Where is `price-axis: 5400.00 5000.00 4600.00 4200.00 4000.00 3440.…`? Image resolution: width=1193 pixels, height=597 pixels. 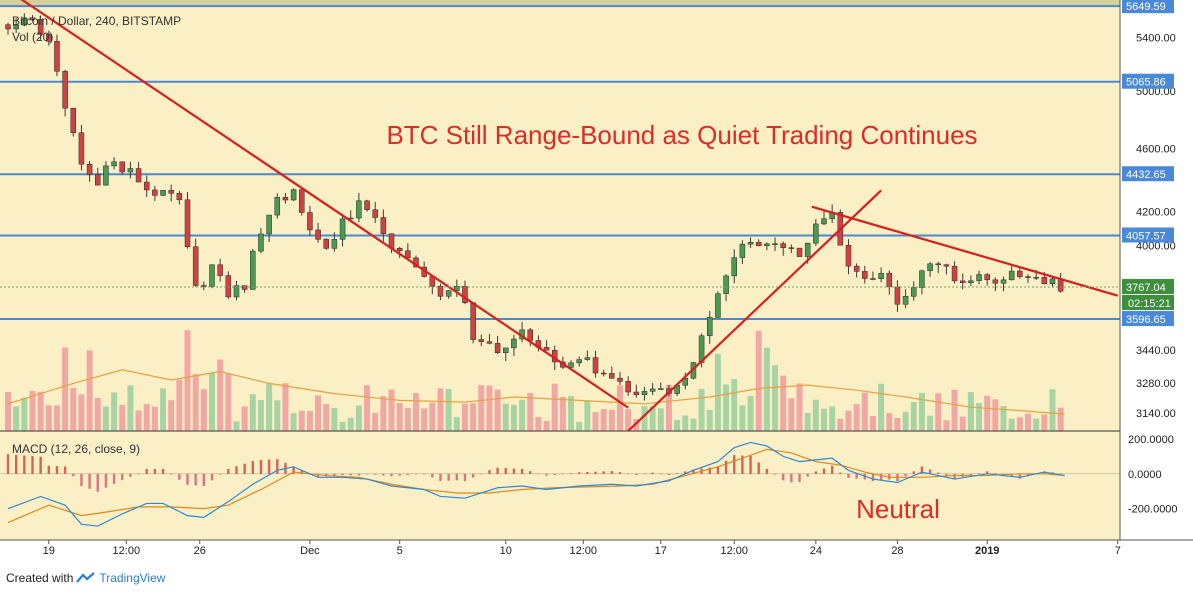
price-axis: 5400.00 5000.00 4600.00 4200.00 4000.00 3440.… is located at coordinates (1150, 258).